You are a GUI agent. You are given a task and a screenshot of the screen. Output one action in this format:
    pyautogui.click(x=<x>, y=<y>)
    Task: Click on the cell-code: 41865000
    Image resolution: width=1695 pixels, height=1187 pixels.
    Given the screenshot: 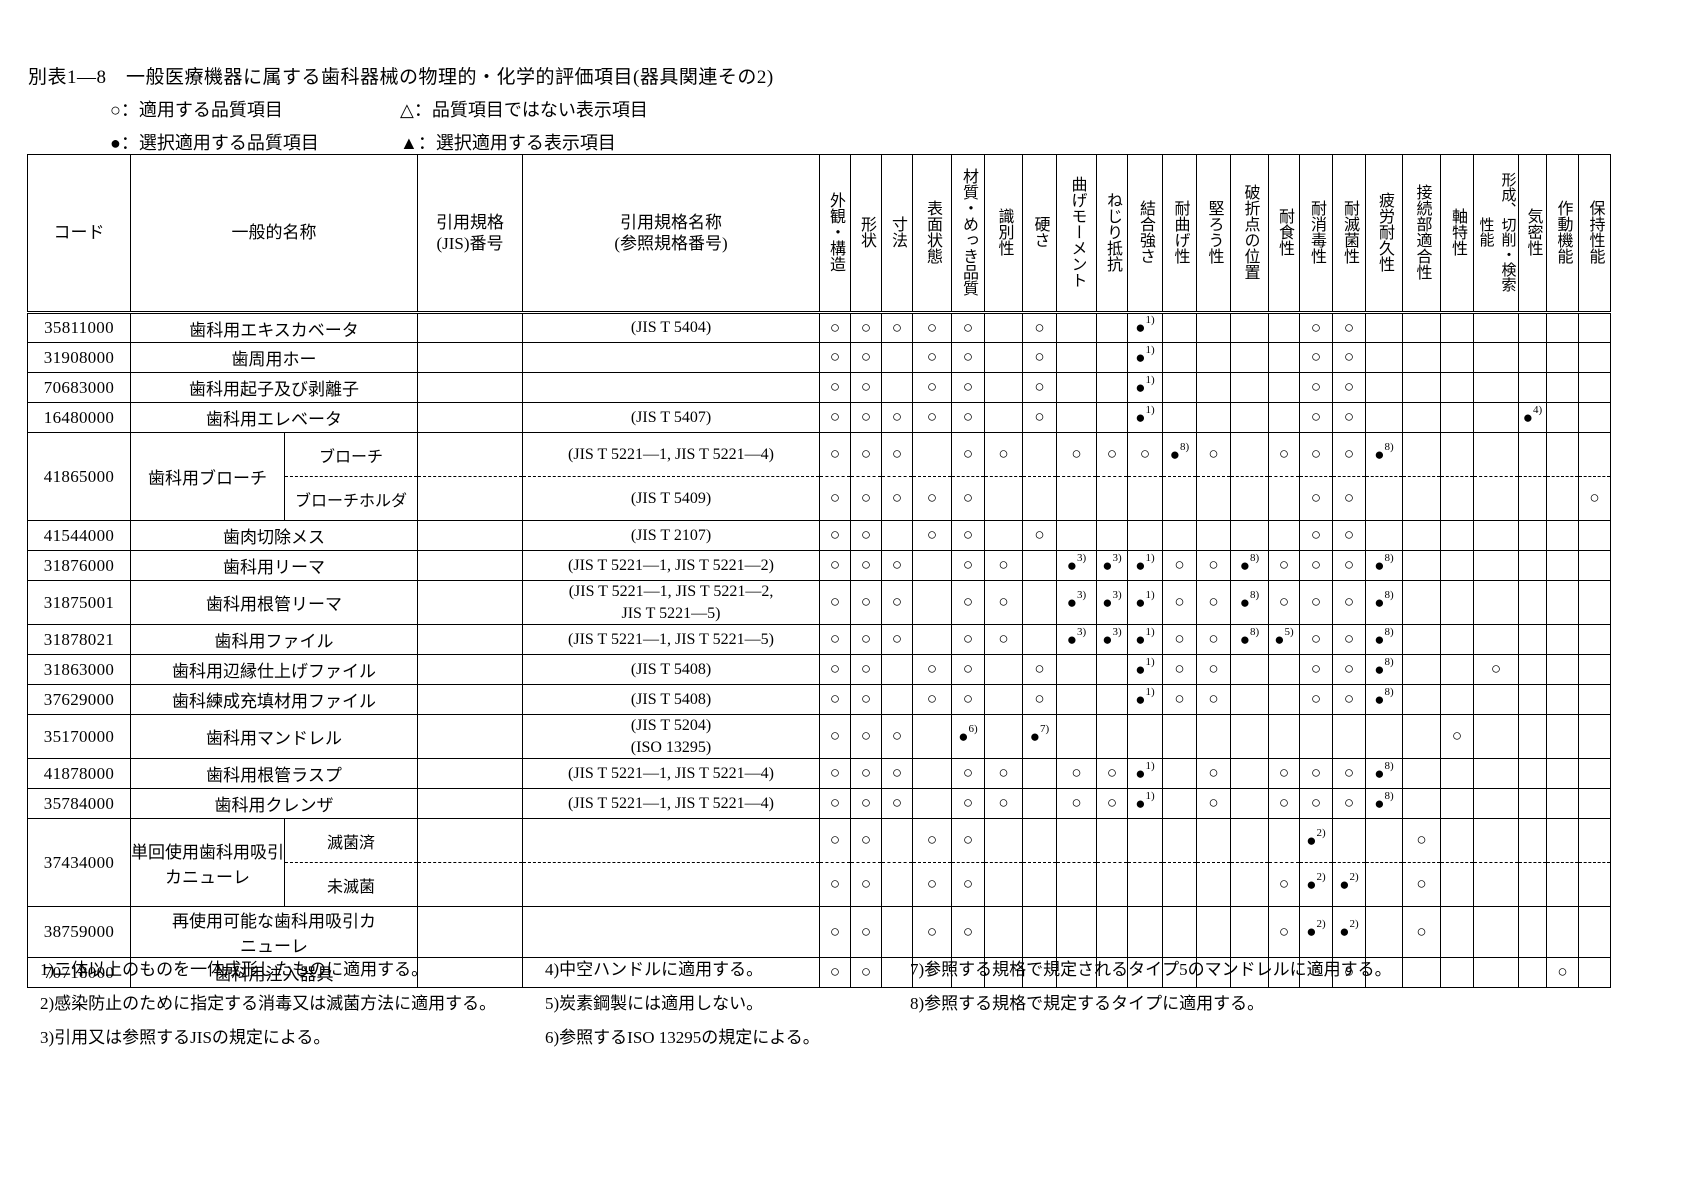 What is the action you would take?
    pyautogui.click(x=79, y=476)
    